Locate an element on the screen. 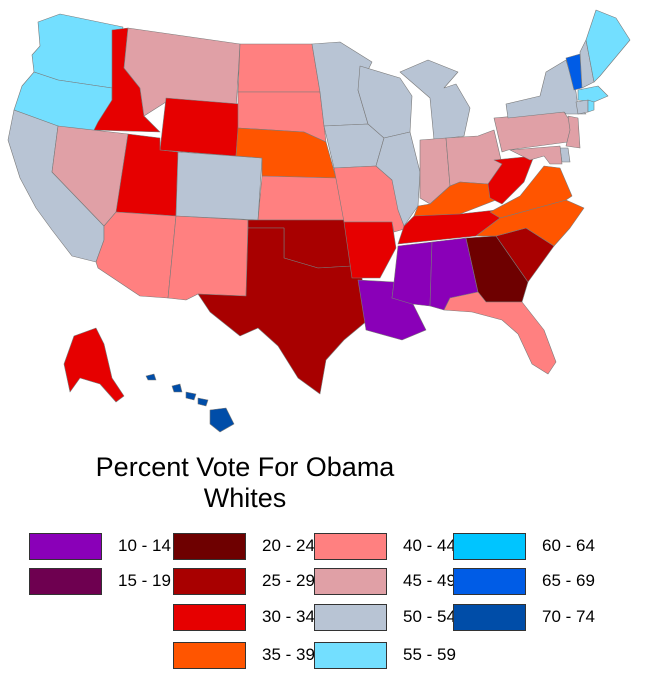 This screenshot has width=655, height=680. legend-item: 10 - 14 is located at coordinates (100, 546).